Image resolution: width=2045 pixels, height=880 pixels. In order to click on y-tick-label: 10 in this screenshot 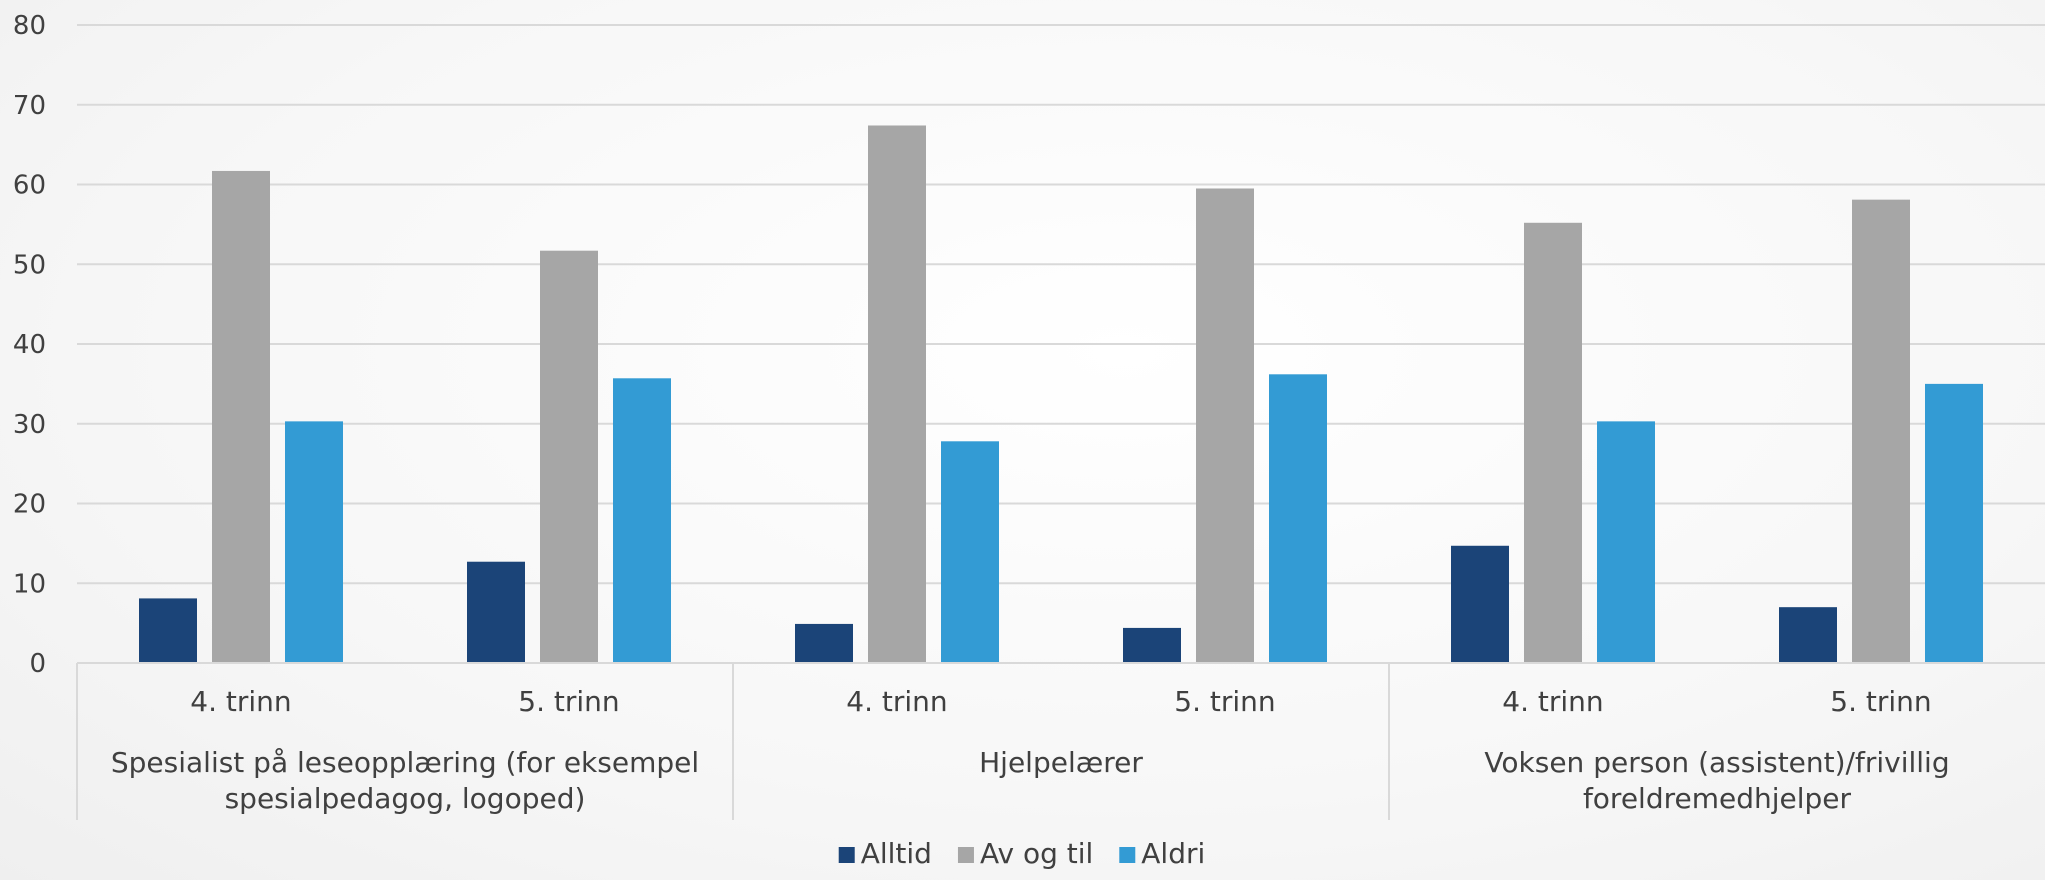, I will do `click(29, 584)`.